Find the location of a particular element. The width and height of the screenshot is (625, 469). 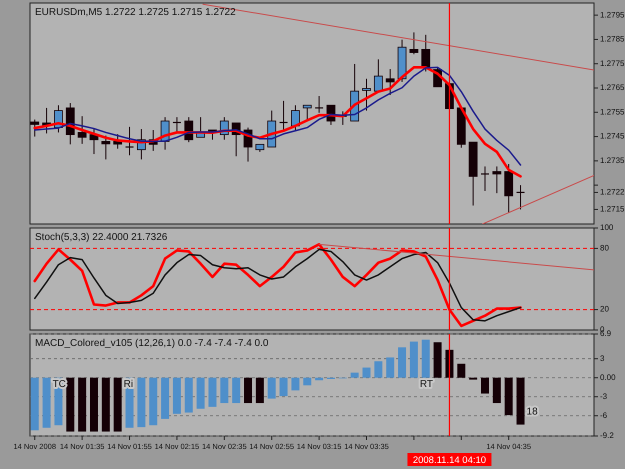

y-tick-label: 1.2745 is located at coordinates (612, 136).